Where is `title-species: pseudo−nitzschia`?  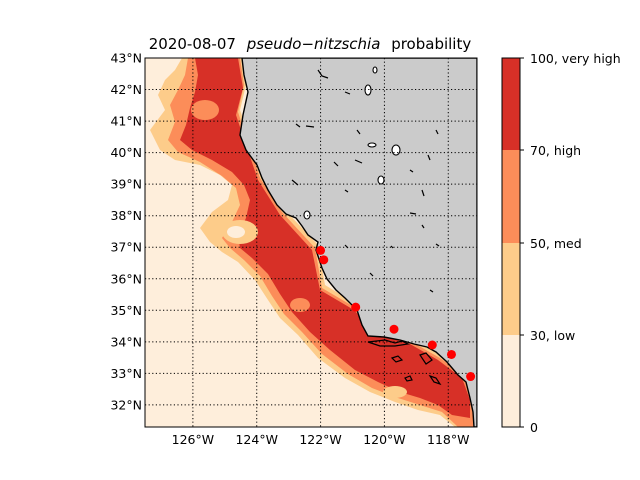
title-species: pseudo−nitzschia is located at coordinates (313, 44).